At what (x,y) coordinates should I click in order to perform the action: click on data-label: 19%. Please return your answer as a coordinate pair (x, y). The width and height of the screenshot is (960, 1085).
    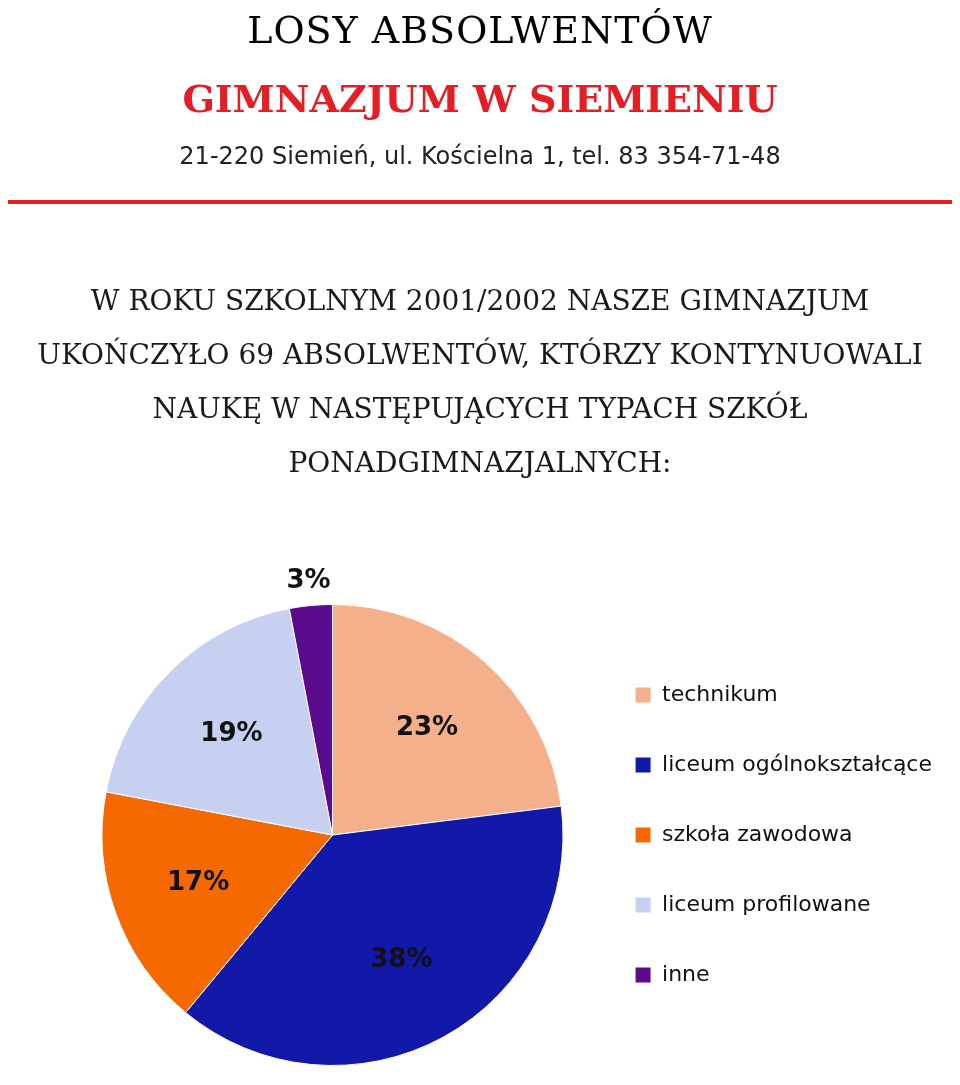
    Looking at the image, I should click on (231, 731).